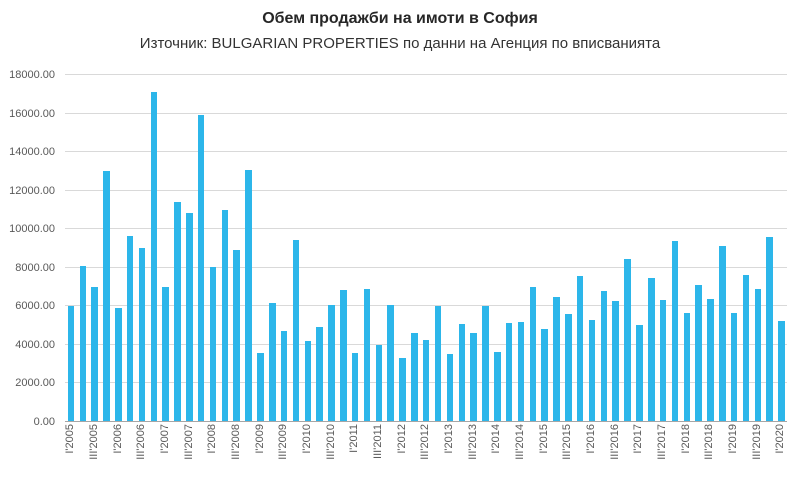 The image size is (800, 478). I want to click on y-tick-label: 6000.00, so click(35, 306).